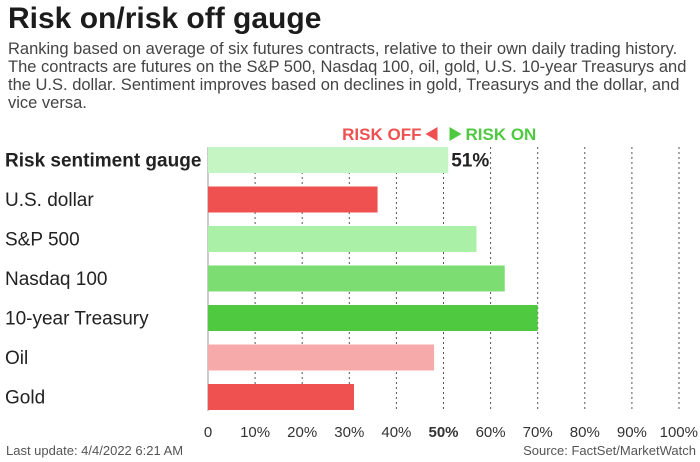  I want to click on tick-label: 0, so click(208, 432).